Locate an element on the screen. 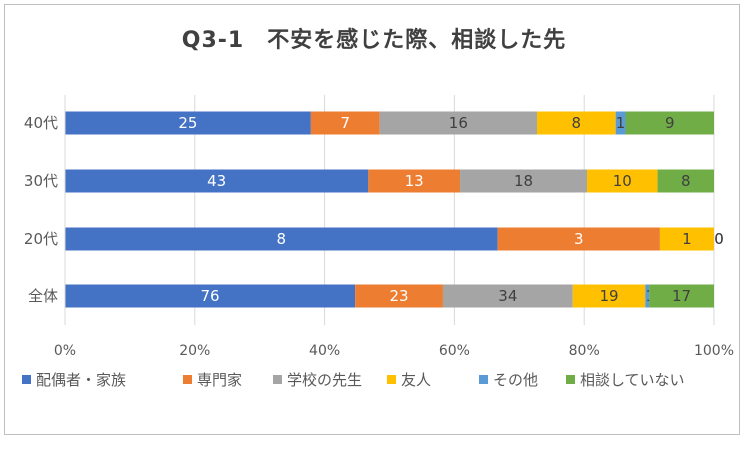 The height and width of the screenshot is (451, 748). category-label: 全体 is located at coordinates (43, 296).